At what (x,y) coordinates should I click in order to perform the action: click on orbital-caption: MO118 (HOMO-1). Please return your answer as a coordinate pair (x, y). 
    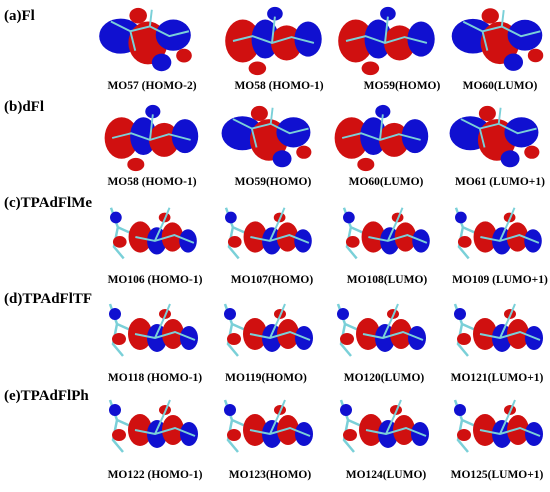
    Looking at the image, I should click on (155, 378).